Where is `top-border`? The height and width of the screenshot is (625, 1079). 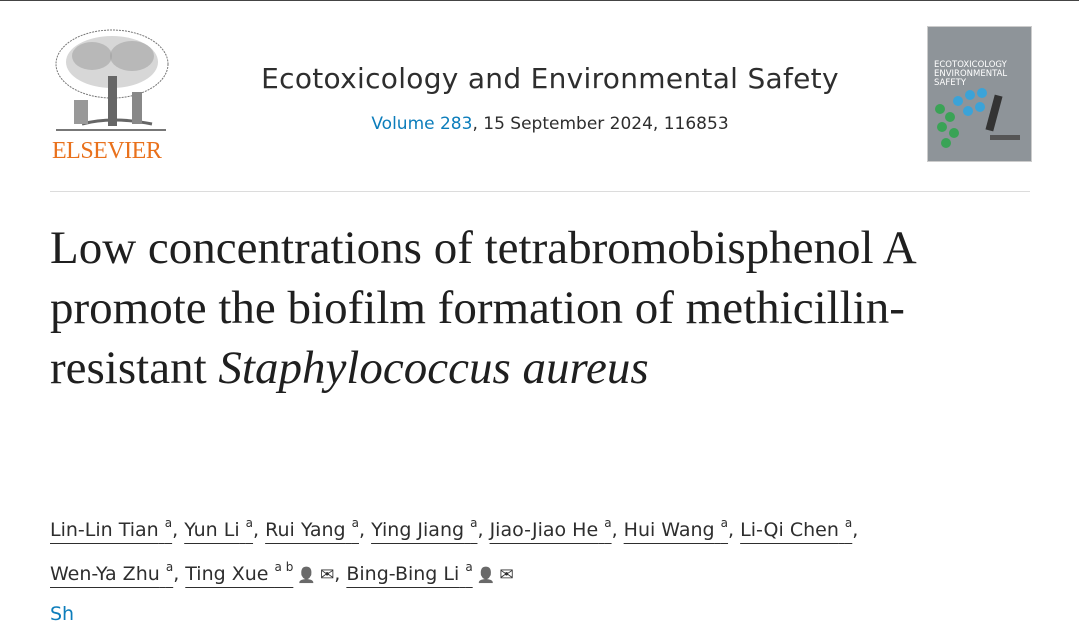 top-border is located at coordinates (539, 0).